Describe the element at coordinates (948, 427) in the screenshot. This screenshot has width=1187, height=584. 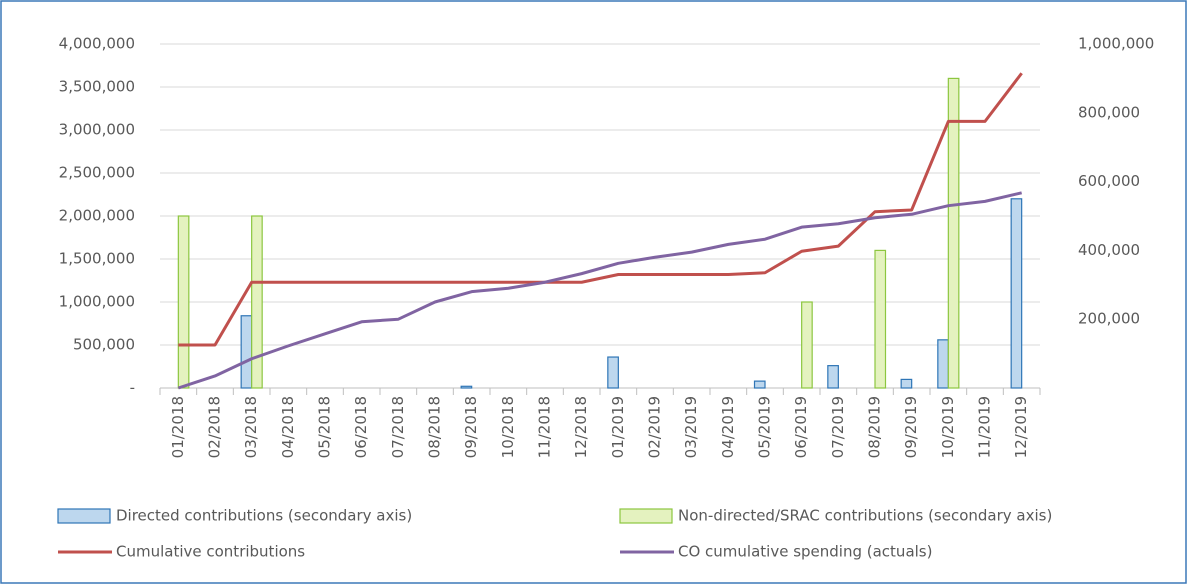
I see `x-tick-label: 10/2019` at that location.